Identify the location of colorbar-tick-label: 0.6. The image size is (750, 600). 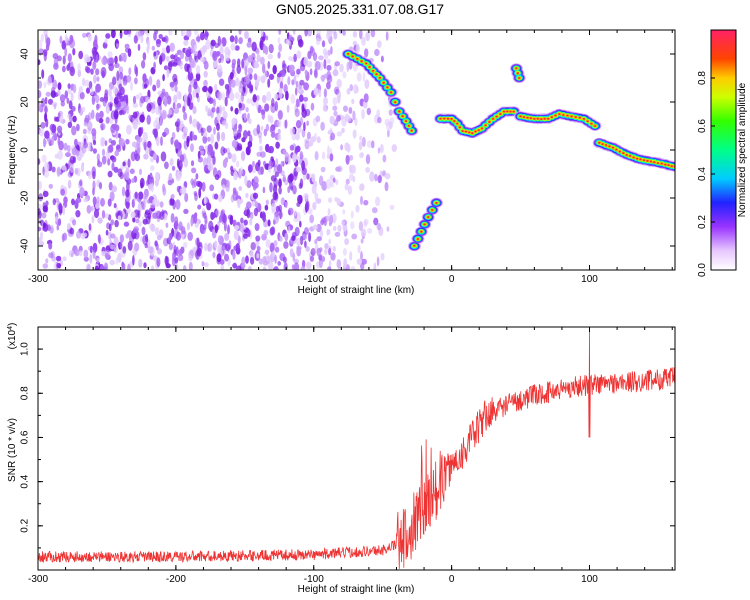
(702, 126).